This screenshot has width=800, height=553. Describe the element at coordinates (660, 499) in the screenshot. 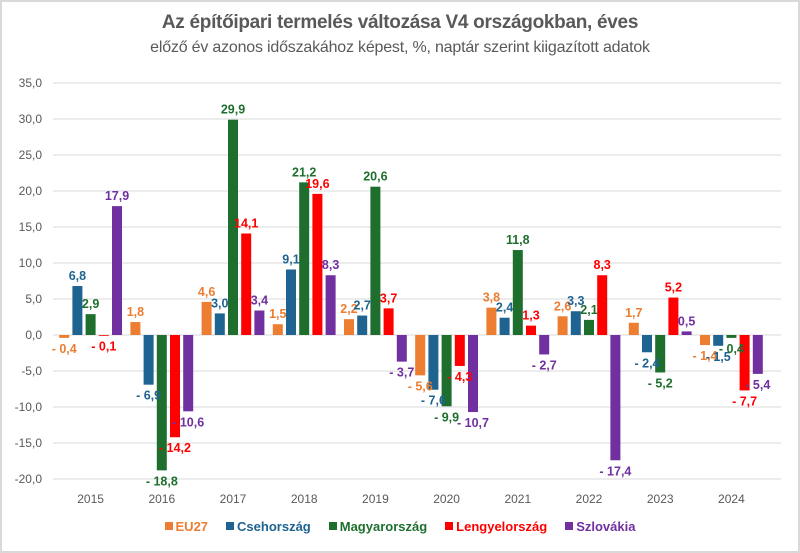

I see `x-tick-label: 2023` at that location.